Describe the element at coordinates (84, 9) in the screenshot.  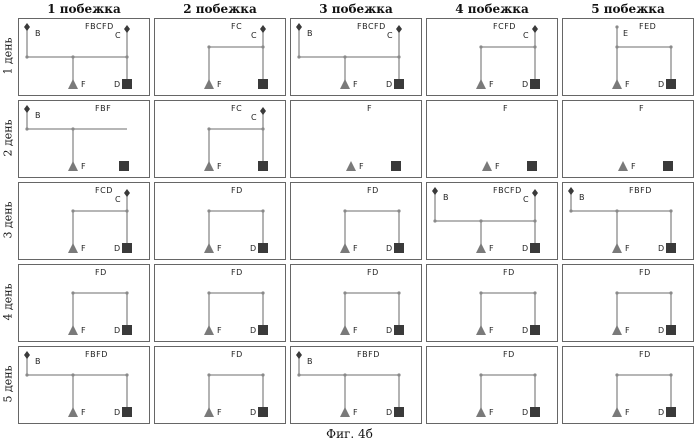
I see `column-header: 1 побежка` at that location.